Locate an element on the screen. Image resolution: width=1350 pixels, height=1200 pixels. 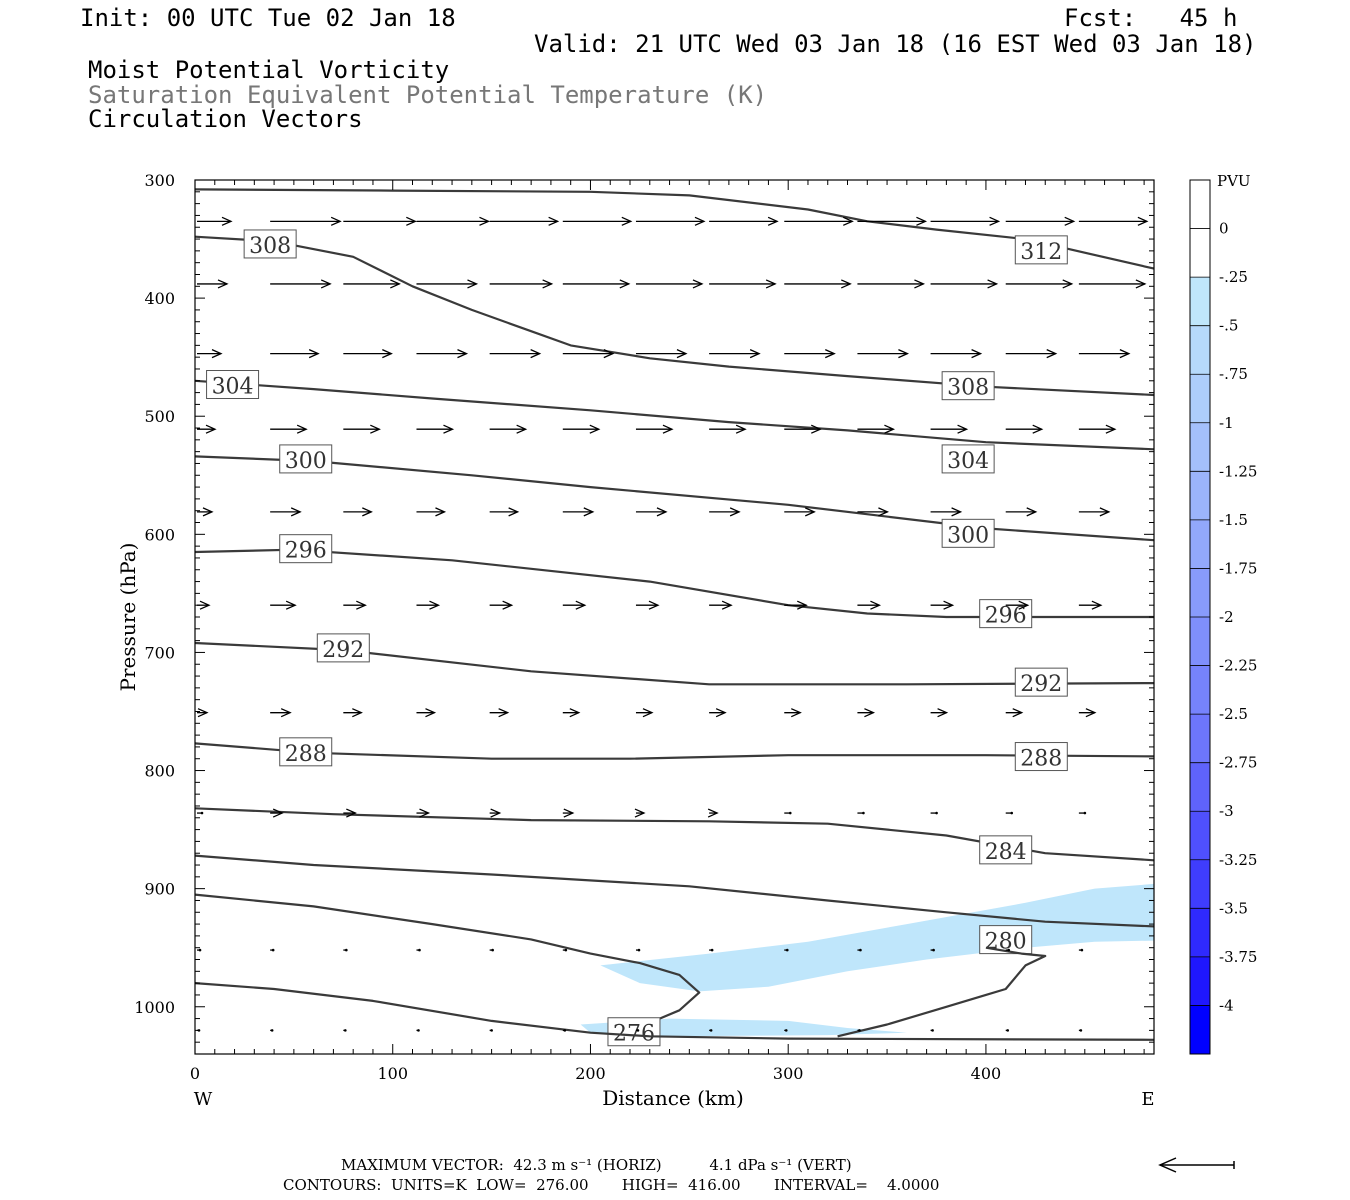
colorbar-label: -.5 is located at coordinates (1228, 326).